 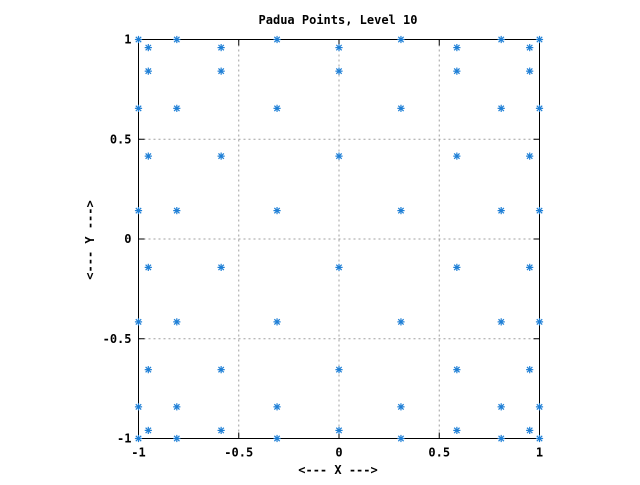 What do you see at coordinates (238, 453) in the screenshot?
I see `x-tick-label: -0.5` at bounding box center [238, 453].